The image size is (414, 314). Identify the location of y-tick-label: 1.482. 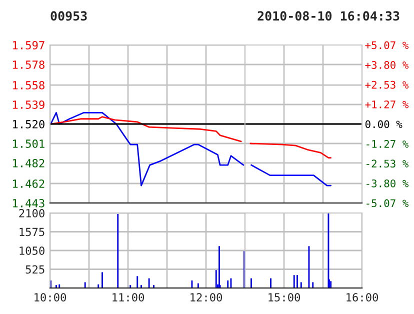
(28, 163).